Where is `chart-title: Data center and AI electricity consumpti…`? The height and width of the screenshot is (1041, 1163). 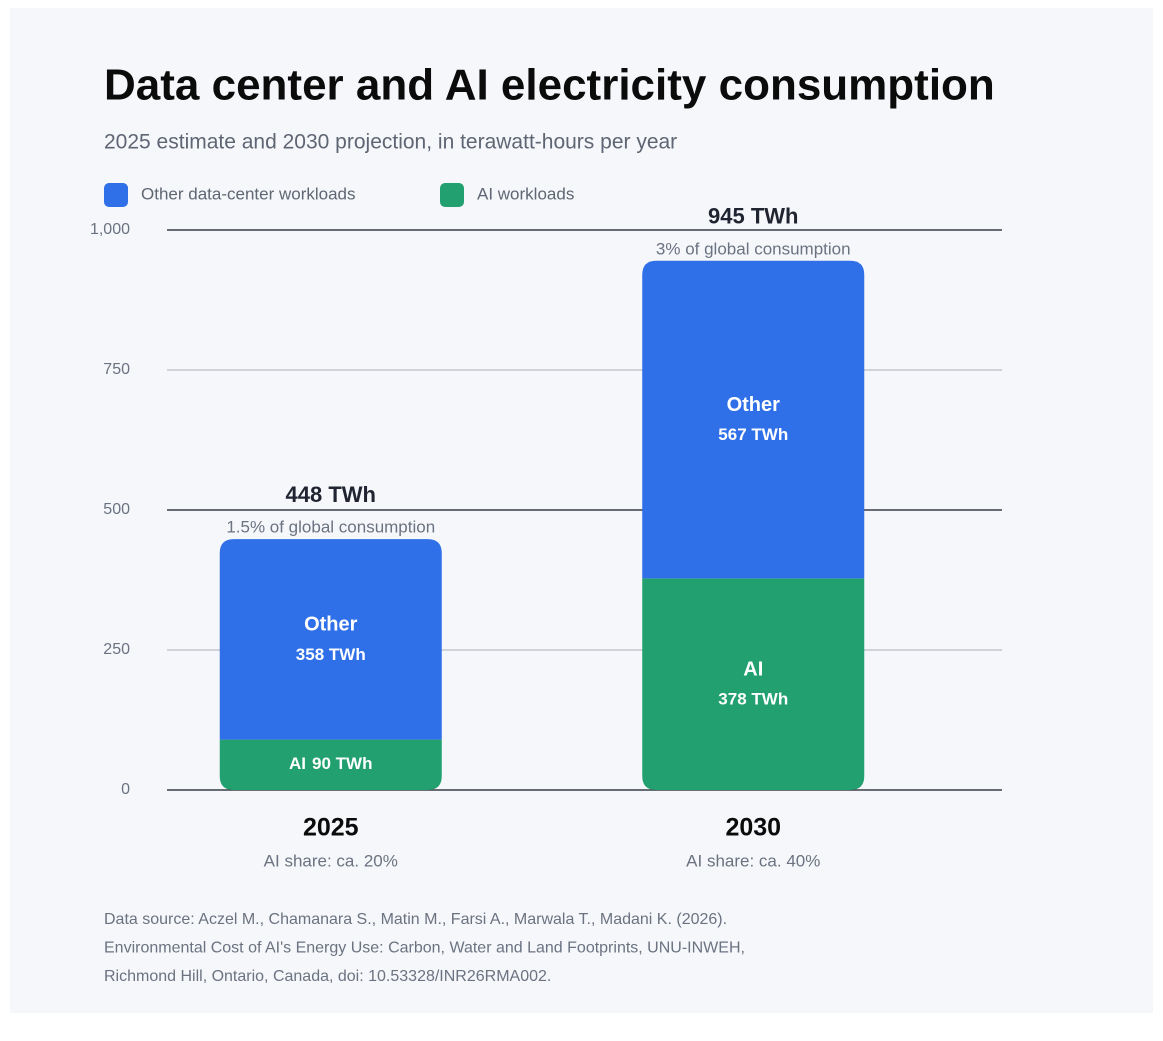 chart-title: Data center and AI electricity consumpti… is located at coordinates (549, 85).